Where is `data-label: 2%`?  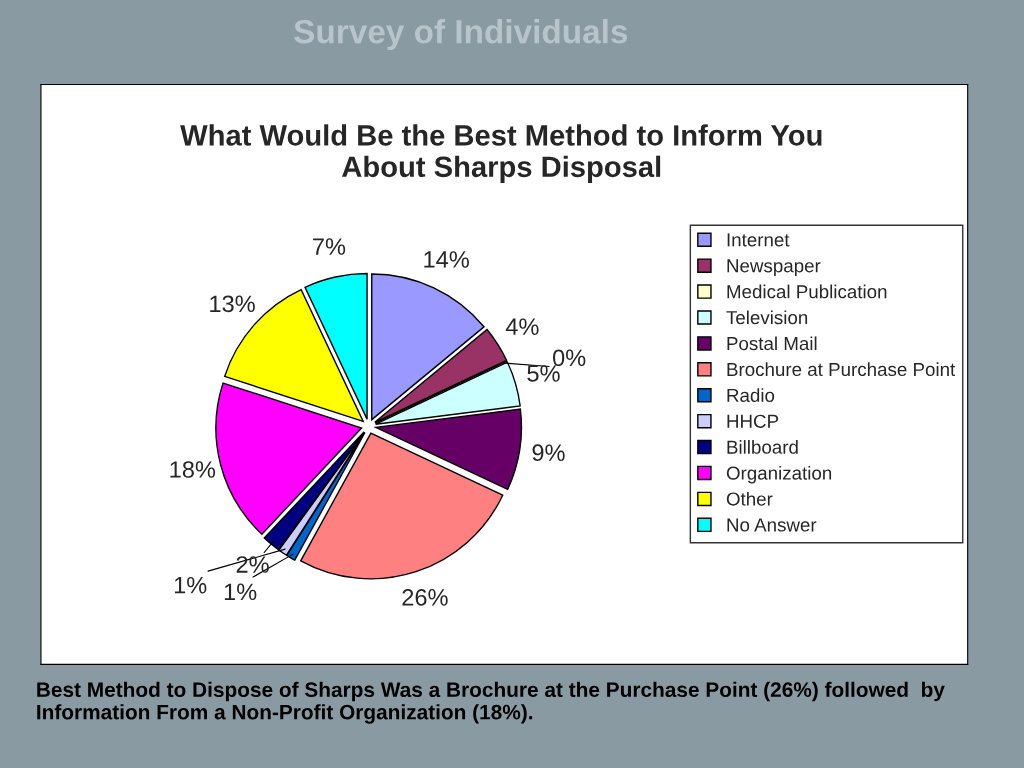 data-label: 2% is located at coordinates (252, 564).